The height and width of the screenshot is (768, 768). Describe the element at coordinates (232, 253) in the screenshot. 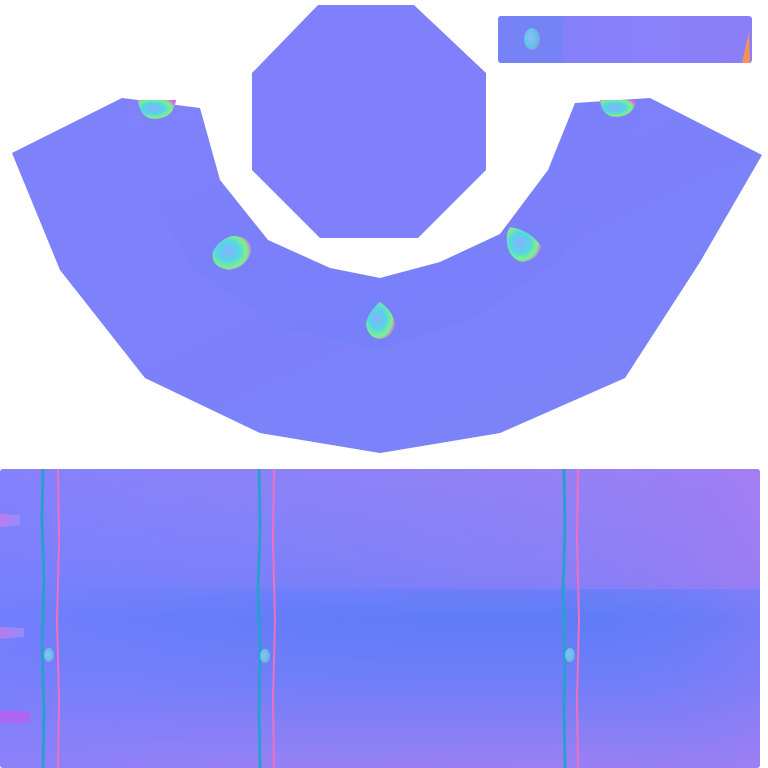

I see `bump-left` at that location.